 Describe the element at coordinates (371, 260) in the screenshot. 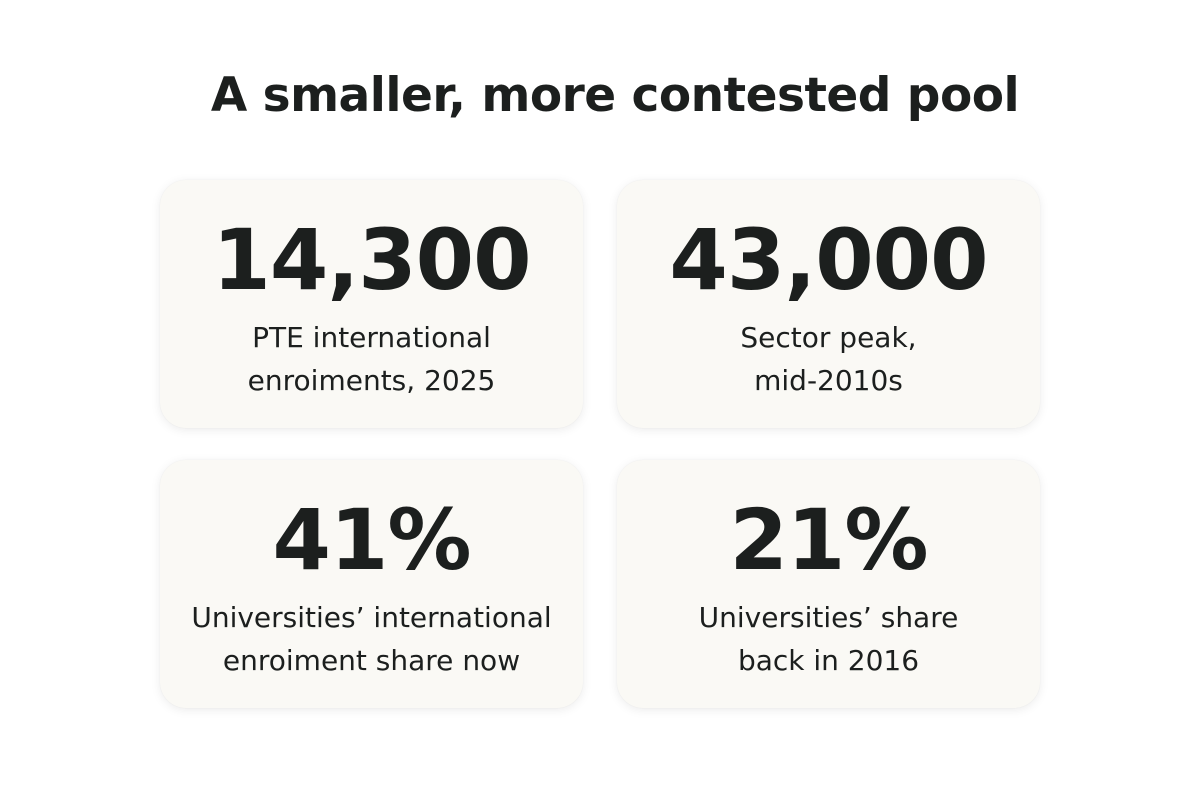

I see `stat-value: 14,300` at that location.